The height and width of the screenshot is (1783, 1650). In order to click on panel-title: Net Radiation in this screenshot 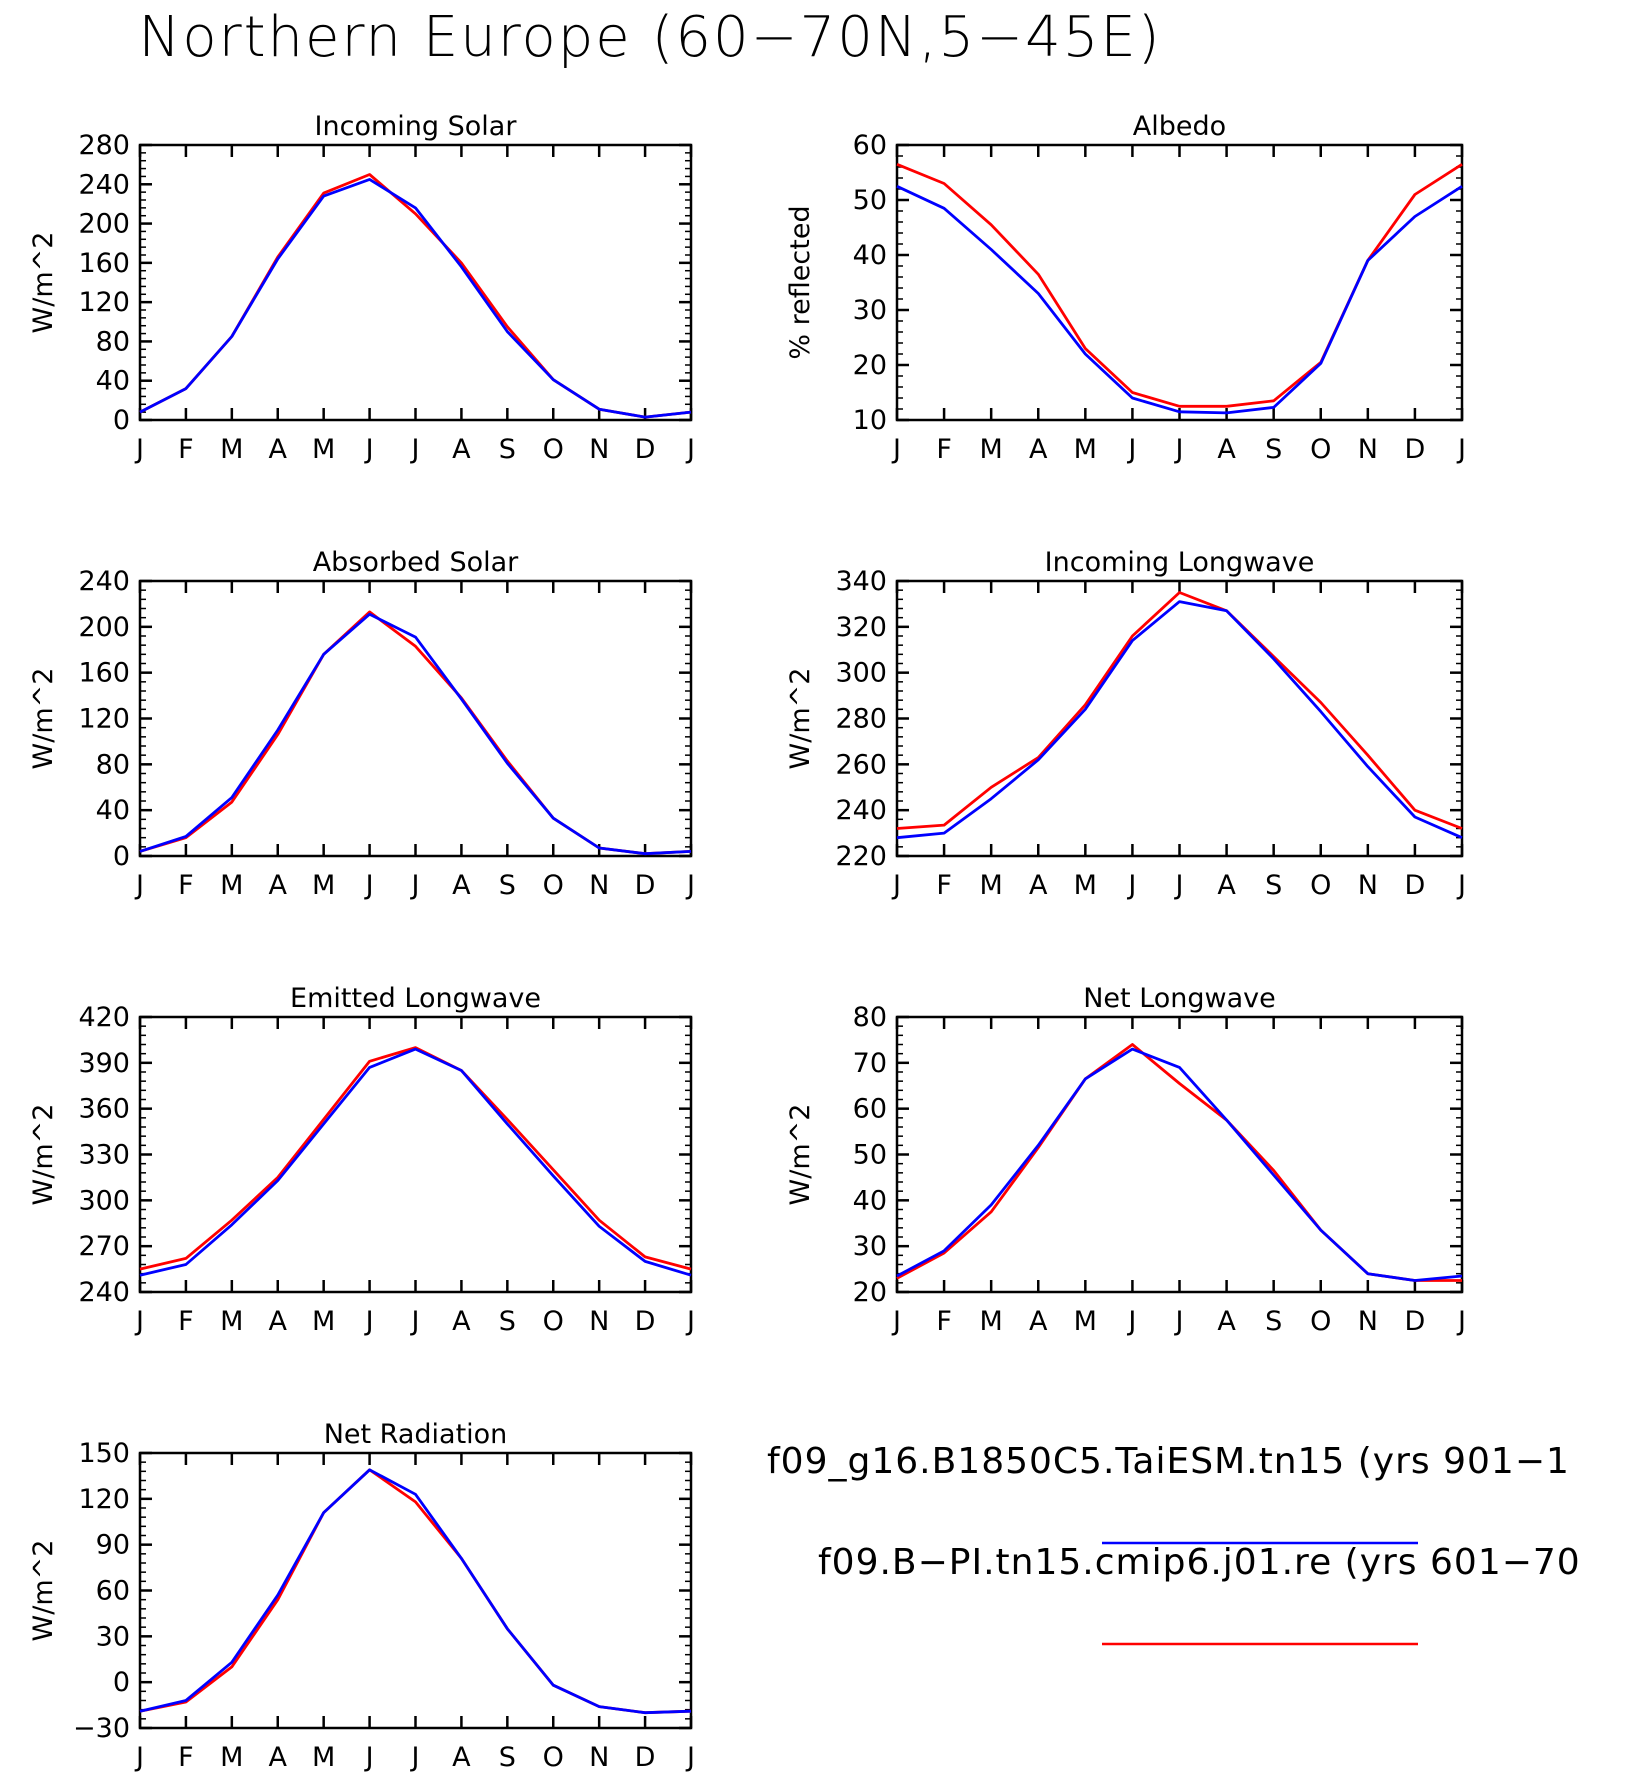, I will do `click(416, 1434)`.